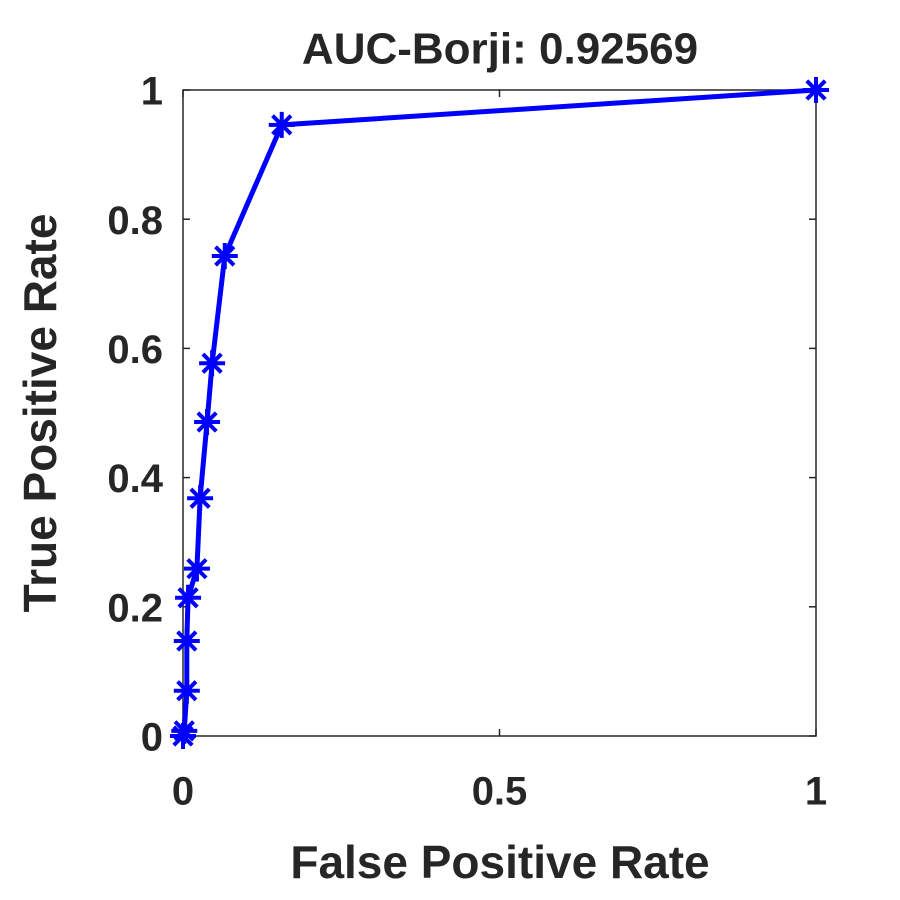 This screenshot has width=900, height=900. Describe the element at coordinates (135, 350) in the screenshot. I see `y-tick-label: 0.6` at that location.